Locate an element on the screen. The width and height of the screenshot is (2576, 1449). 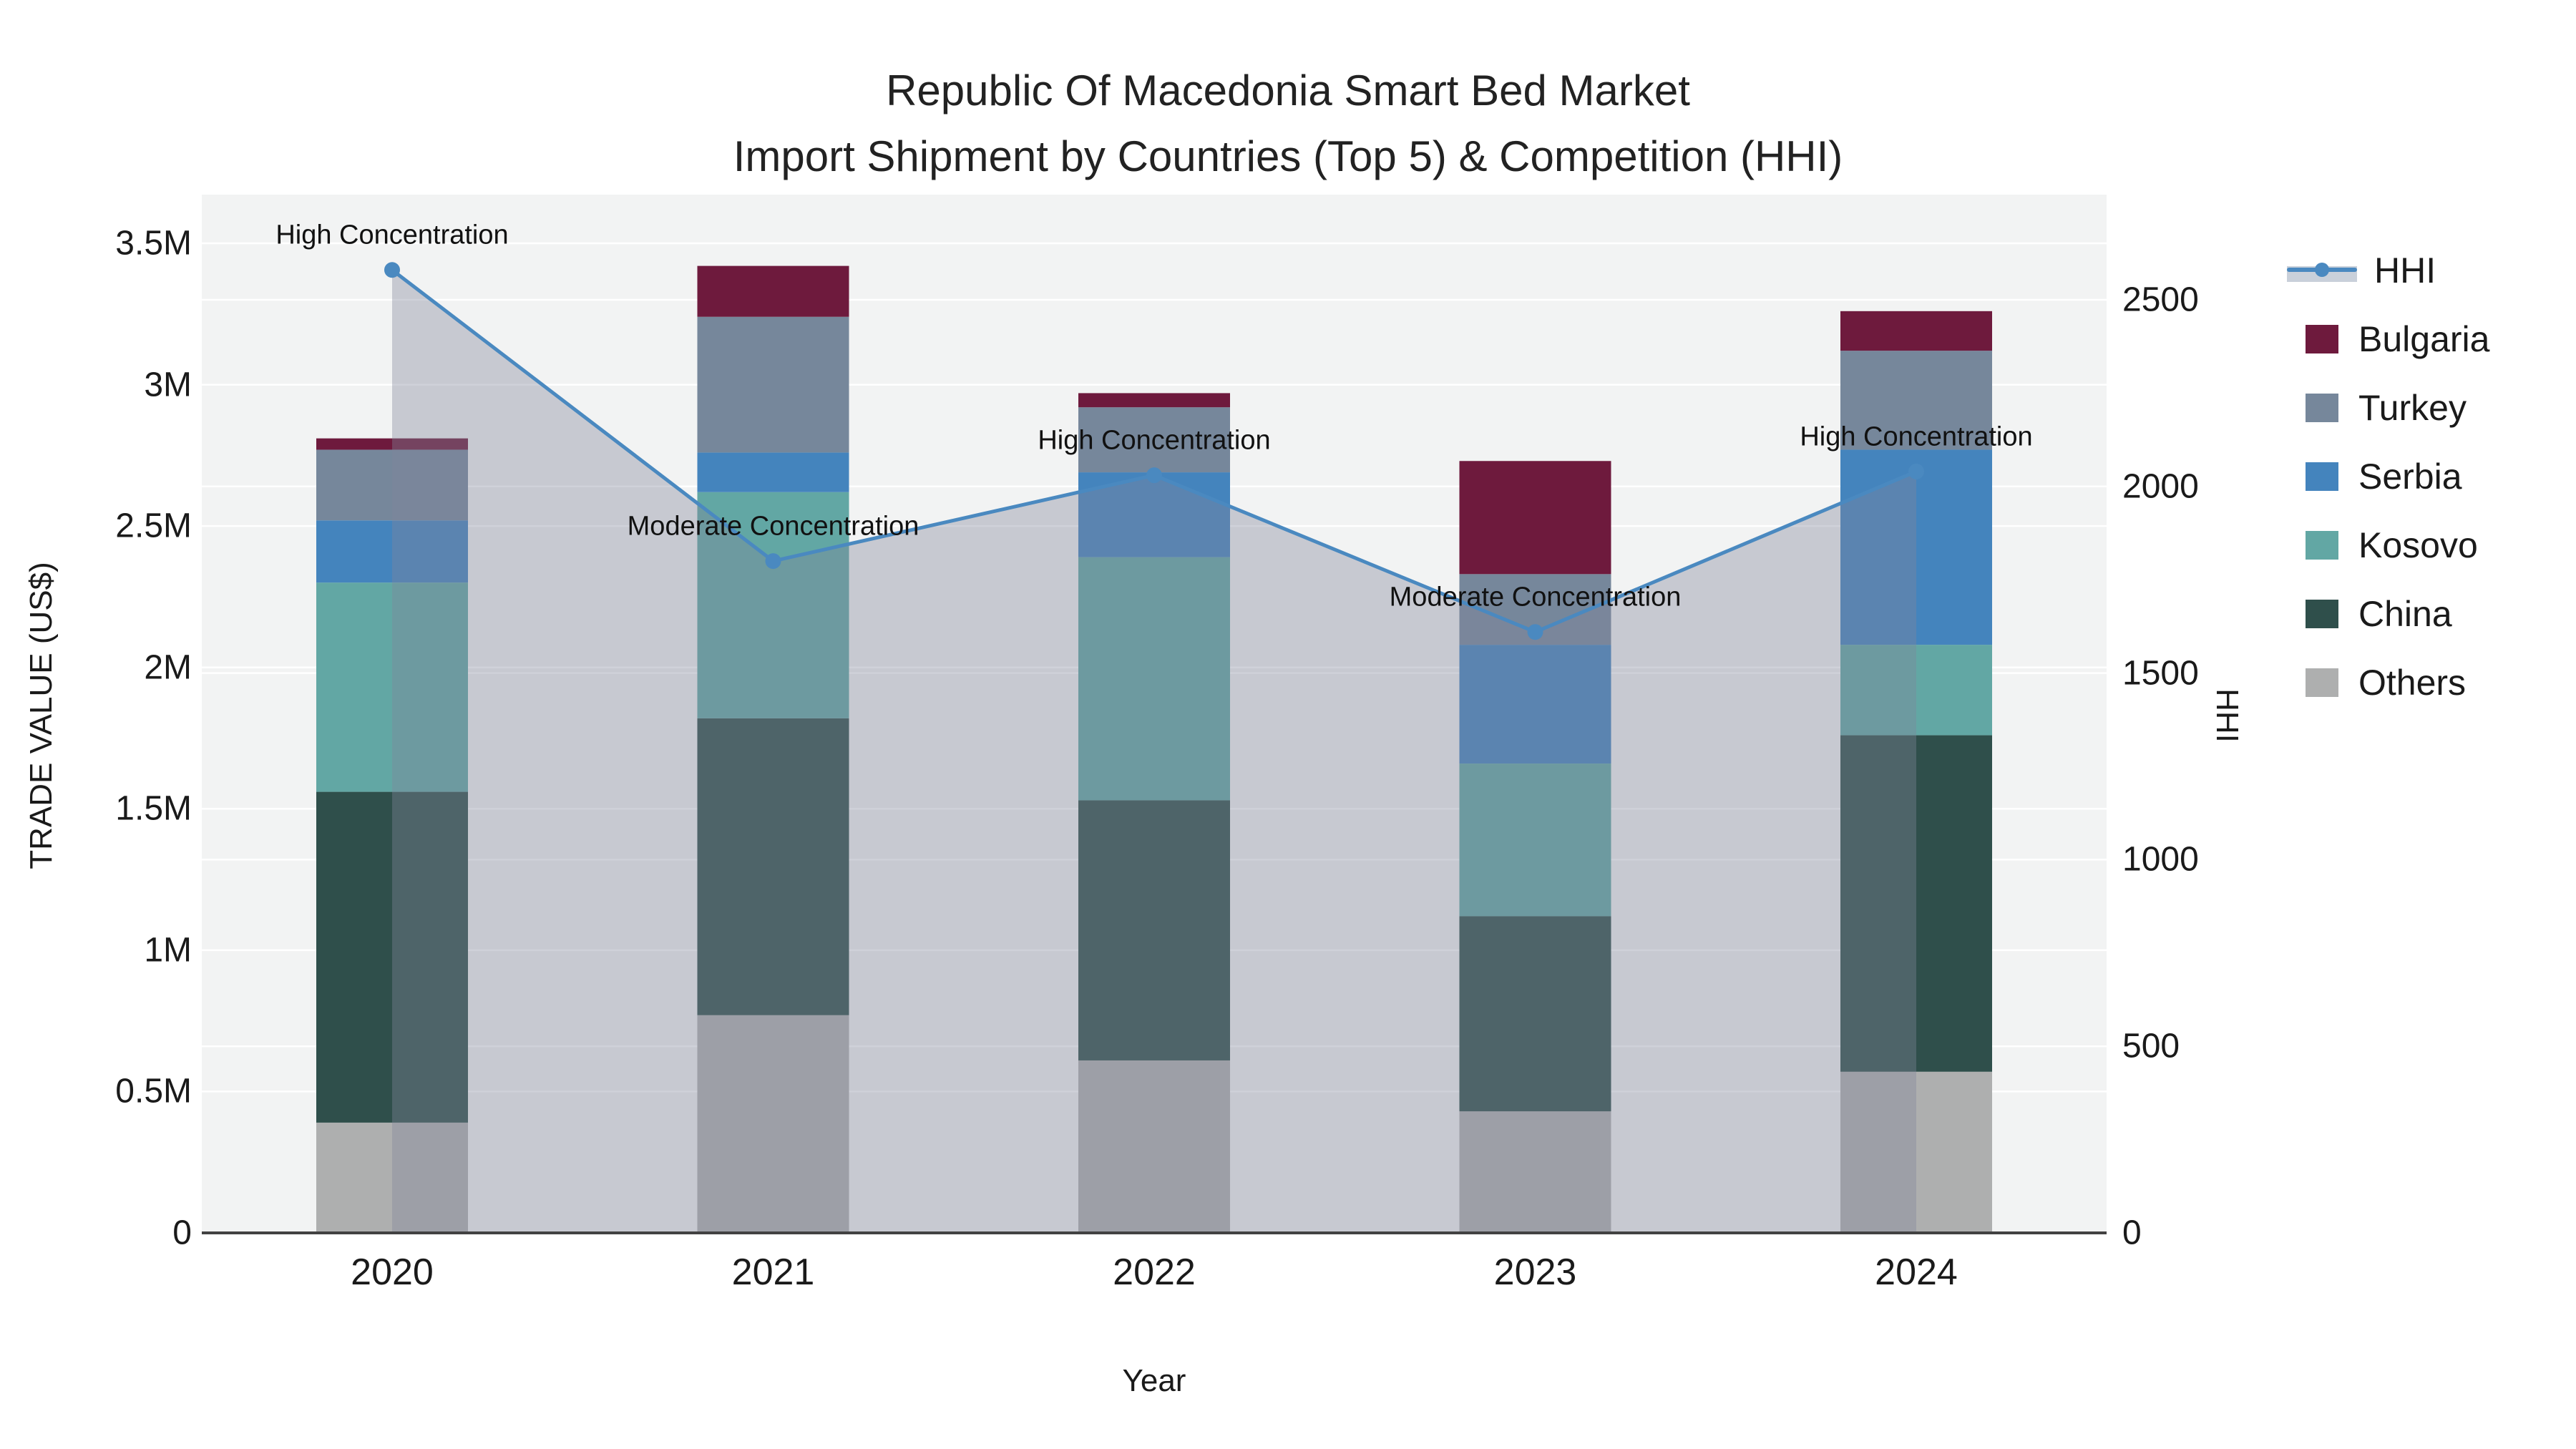
y2-axis-tick-label: 500 is located at coordinates (2151, 1046).